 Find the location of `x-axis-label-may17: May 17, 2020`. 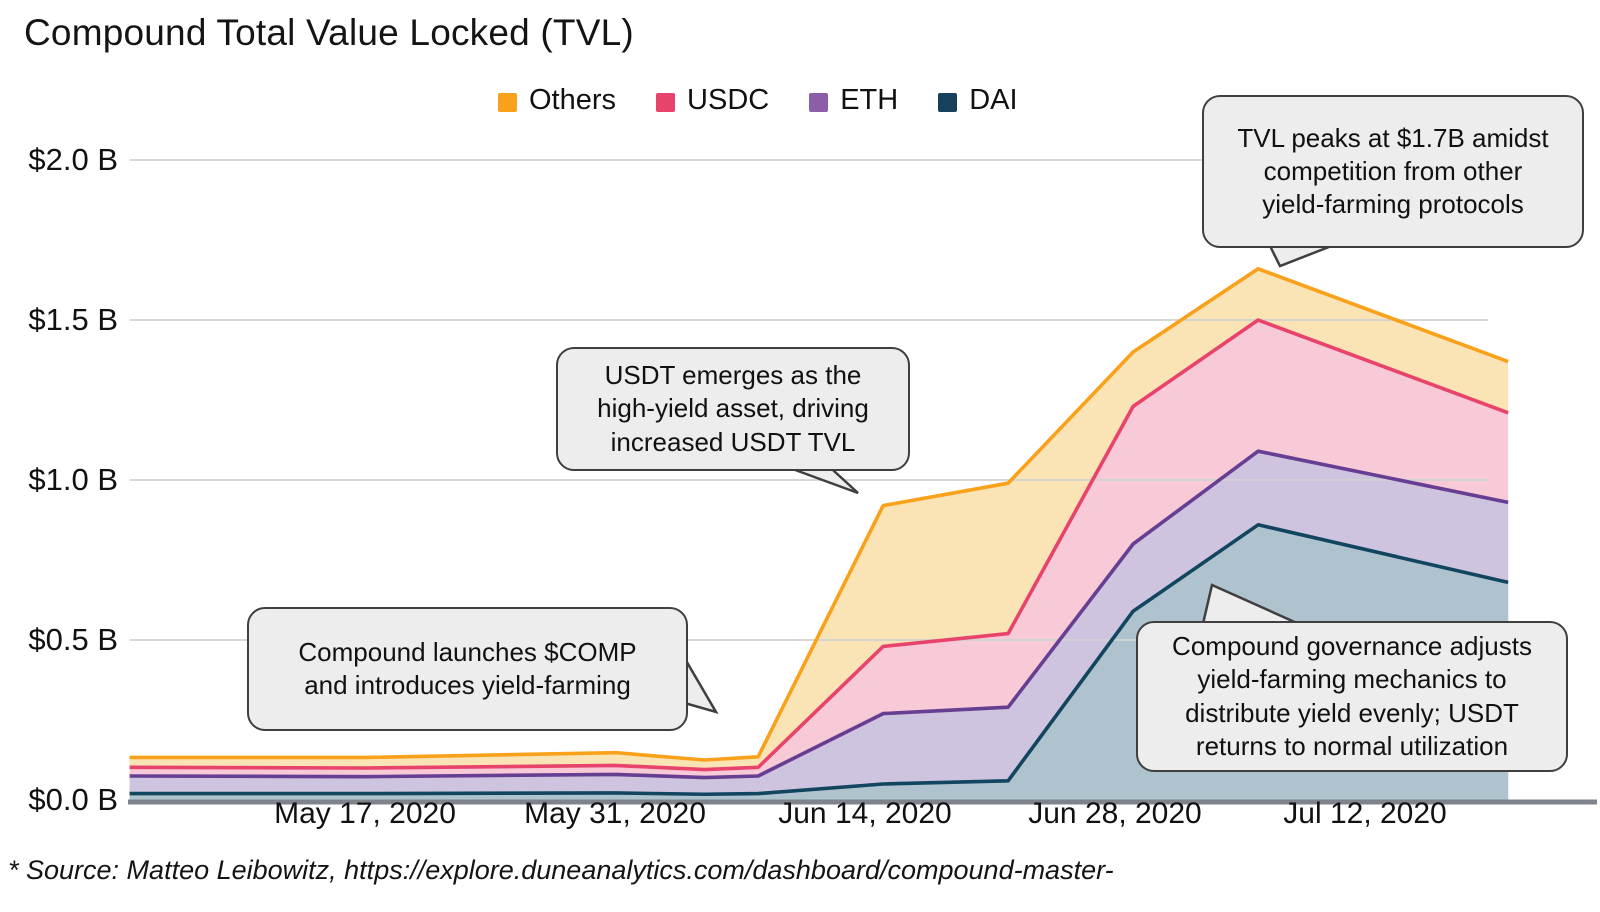

x-axis-label-may17: May 17, 2020 is located at coordinates (365, 813).